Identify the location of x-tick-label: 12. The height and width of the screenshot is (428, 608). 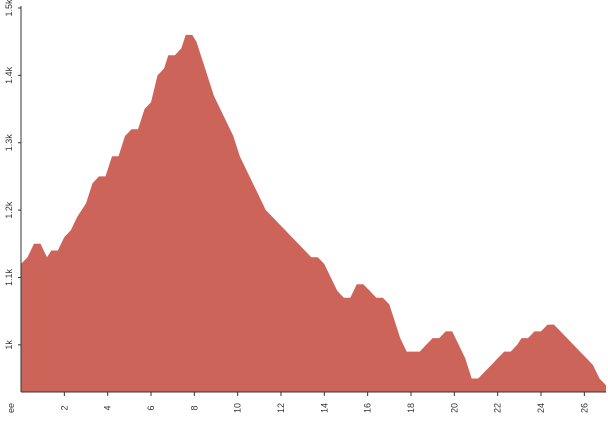
(281, 408).